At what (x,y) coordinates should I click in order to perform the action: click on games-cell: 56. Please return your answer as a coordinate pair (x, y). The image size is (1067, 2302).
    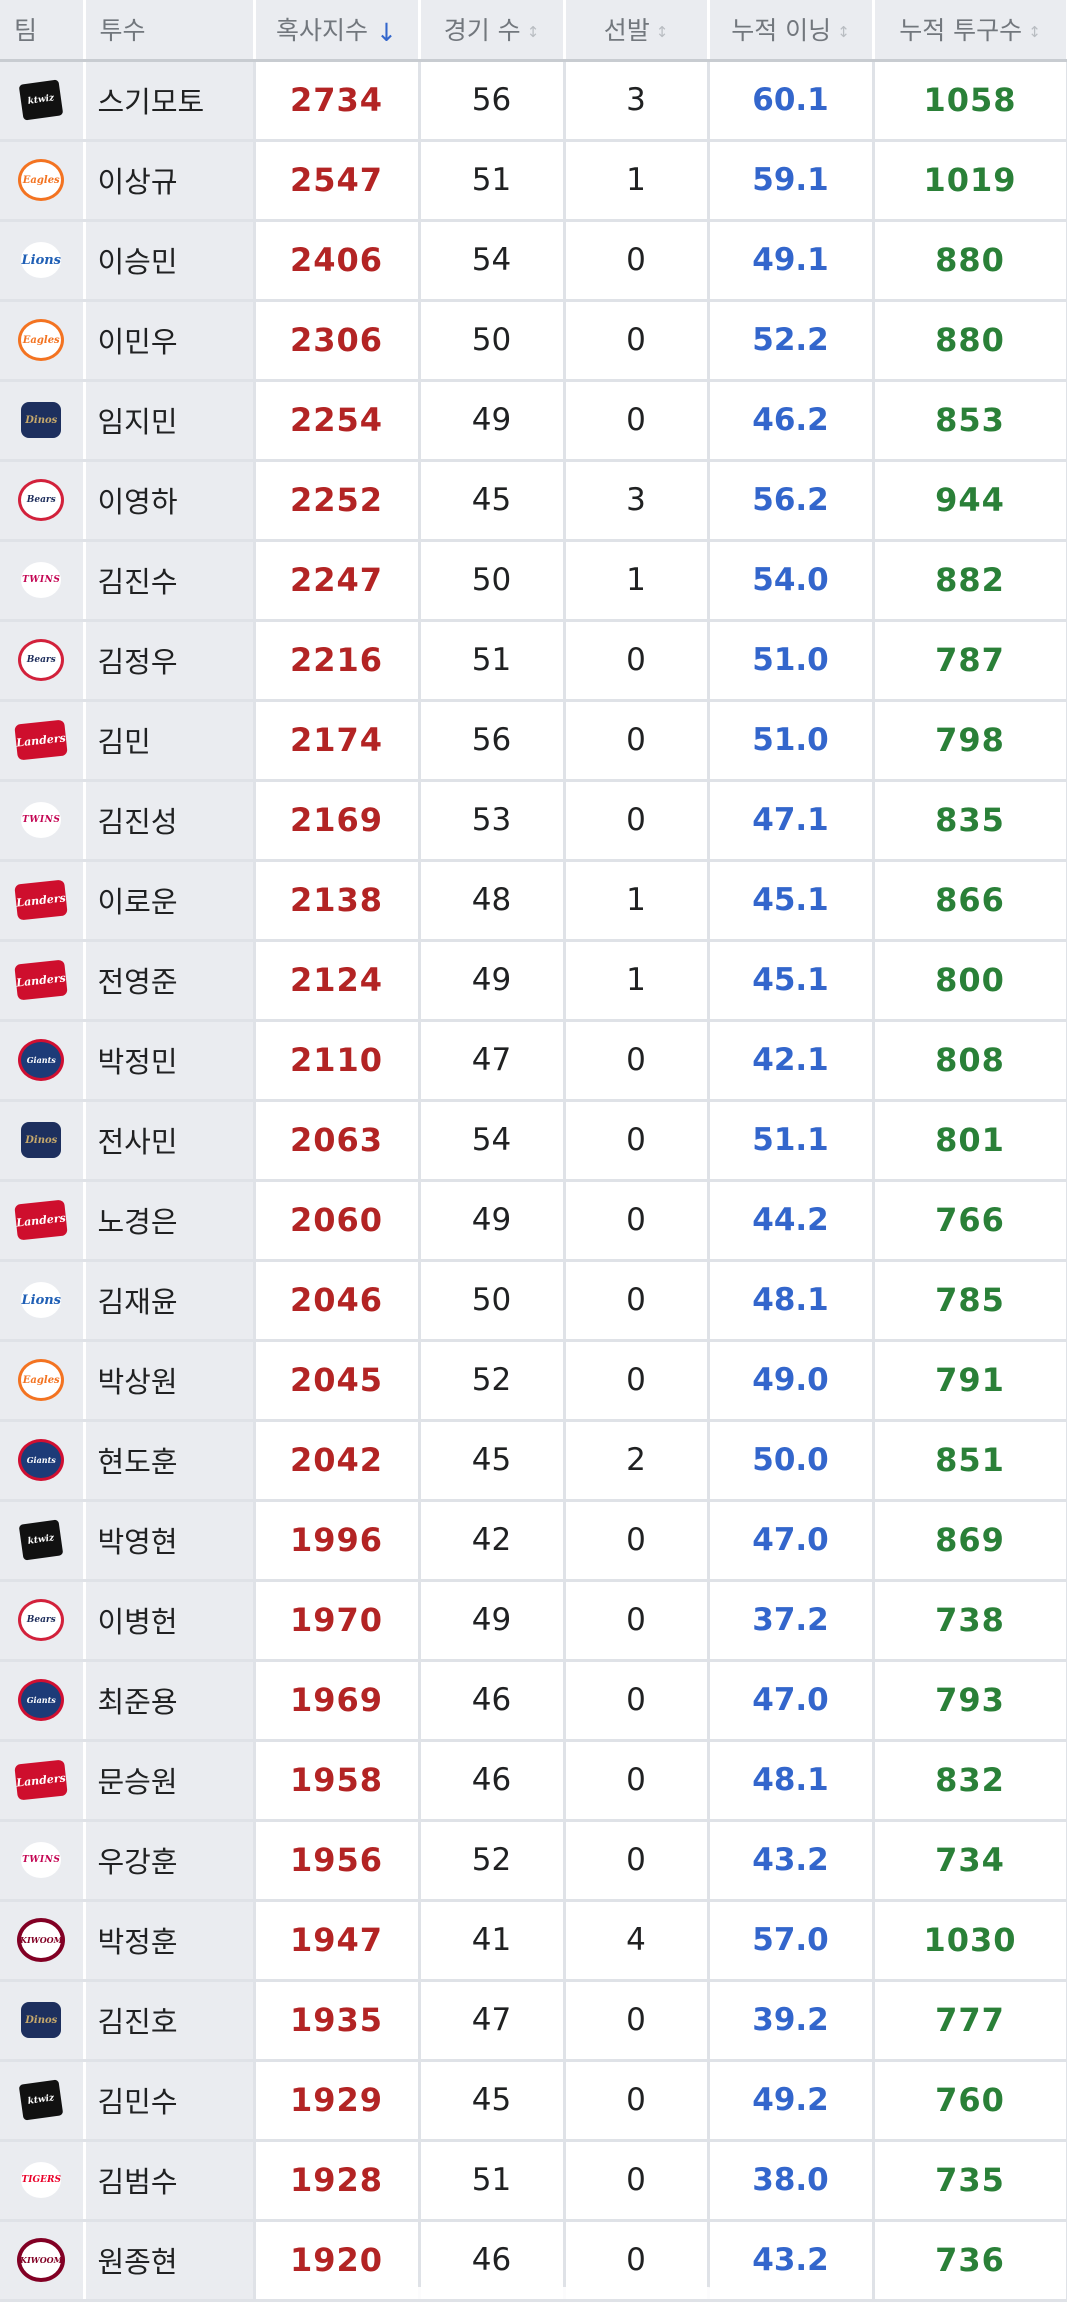
    Looking at the image, I should click on (492, 741).